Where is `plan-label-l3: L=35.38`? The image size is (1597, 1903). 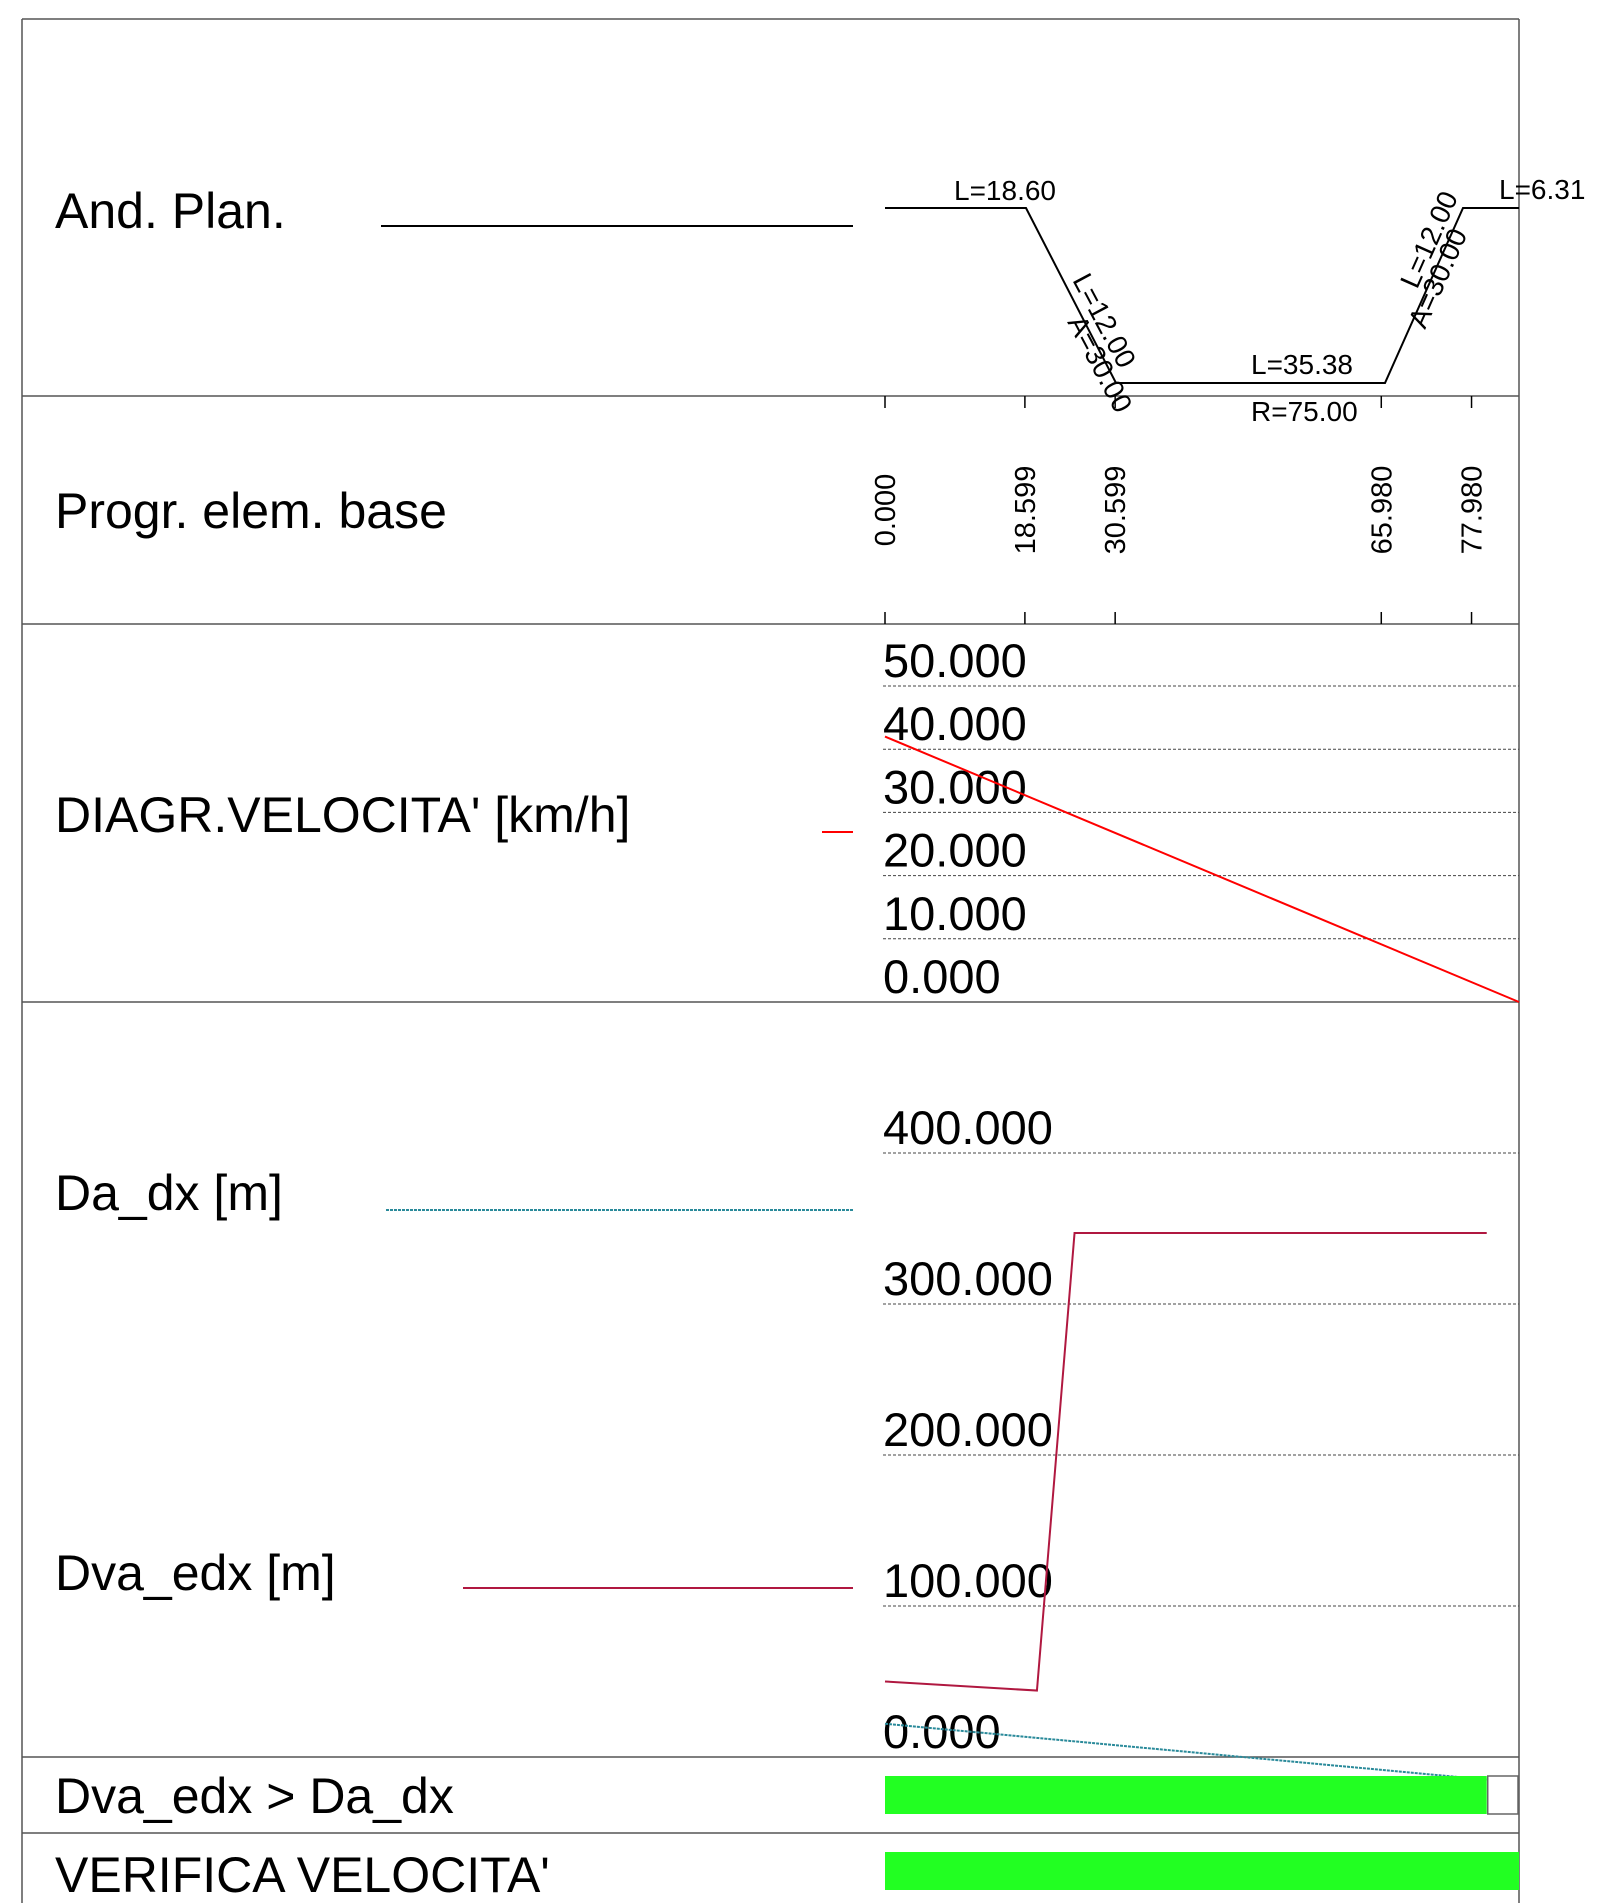 plan-label-l3: L=35.38 is located at coordinates (1302, 364).